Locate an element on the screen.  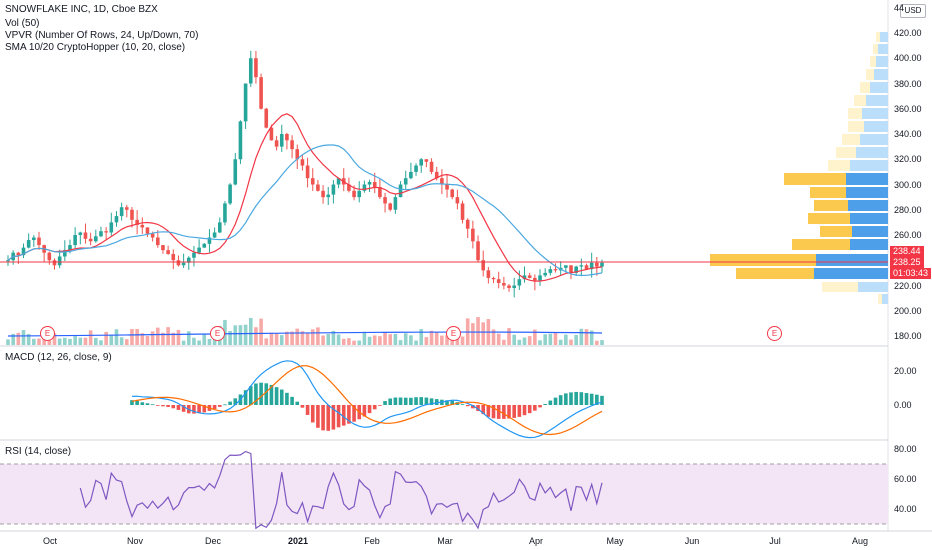
rsi-label: RSI (14, close) is located at coordinates (38, 451).